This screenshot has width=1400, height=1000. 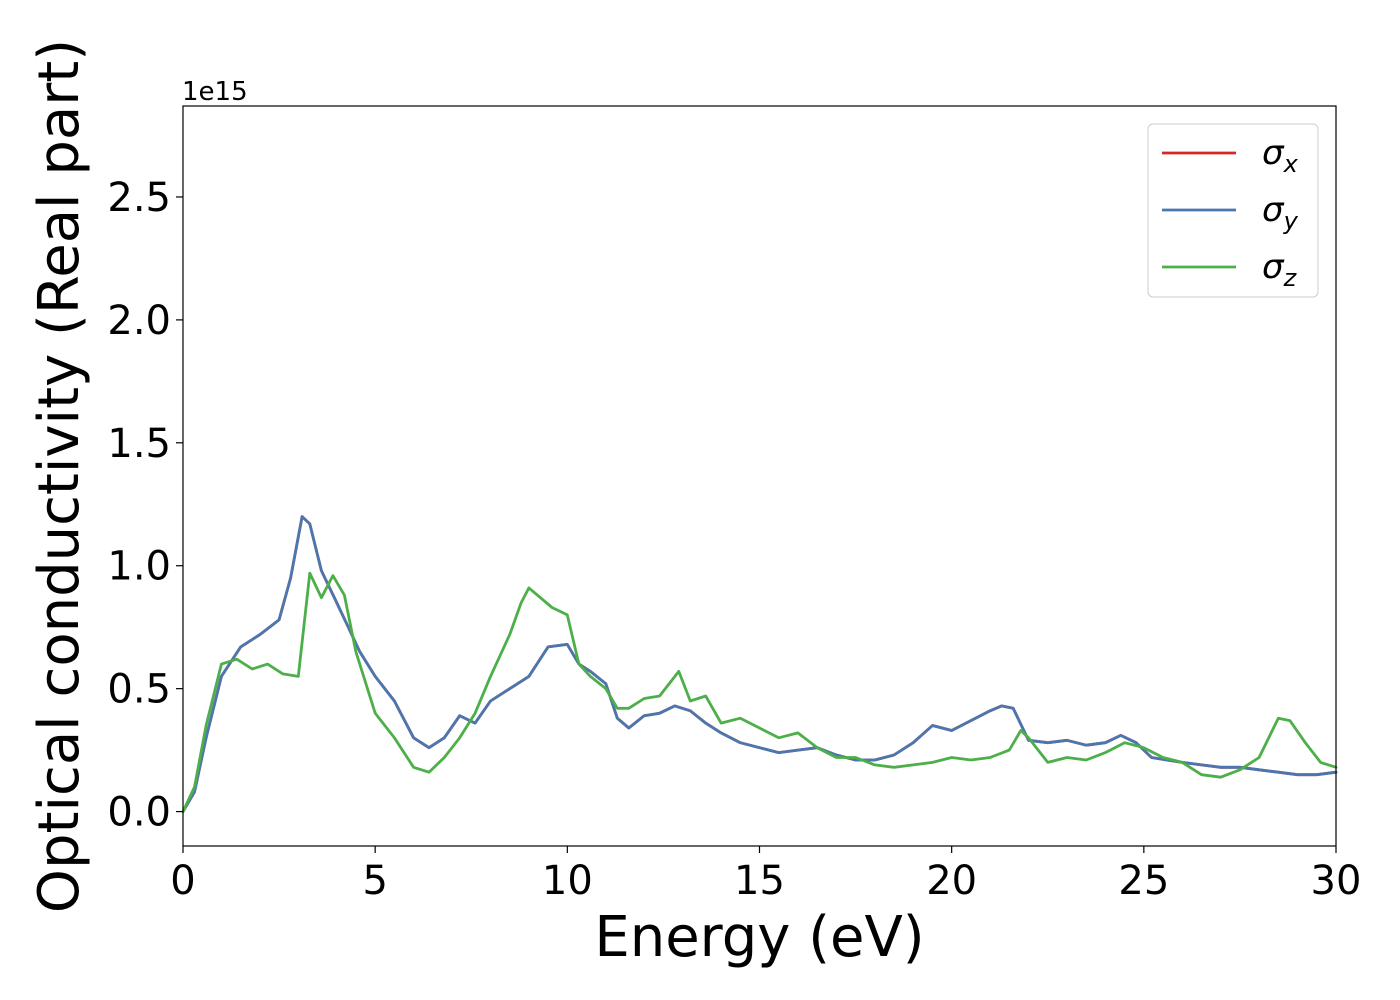 I want to click on y-axis-title: Optical conductivity (Real part), so click(x=59, y=476).